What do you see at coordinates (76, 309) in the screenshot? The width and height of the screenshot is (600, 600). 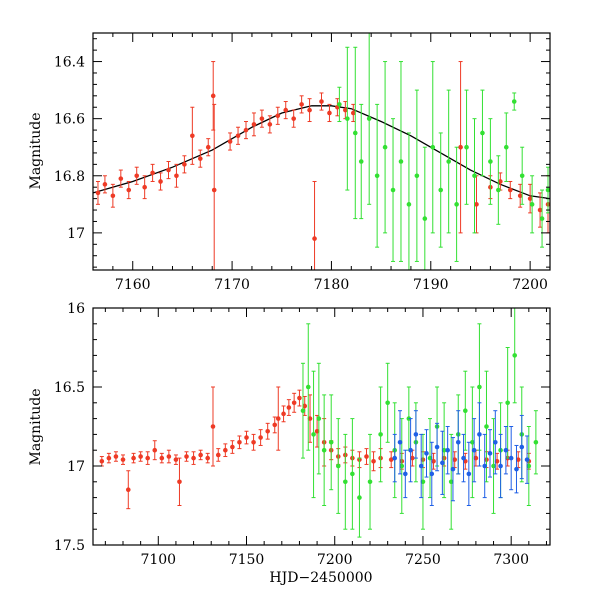 I see `bottom-y-tick-label: 16` at bounding box center [76, 309].